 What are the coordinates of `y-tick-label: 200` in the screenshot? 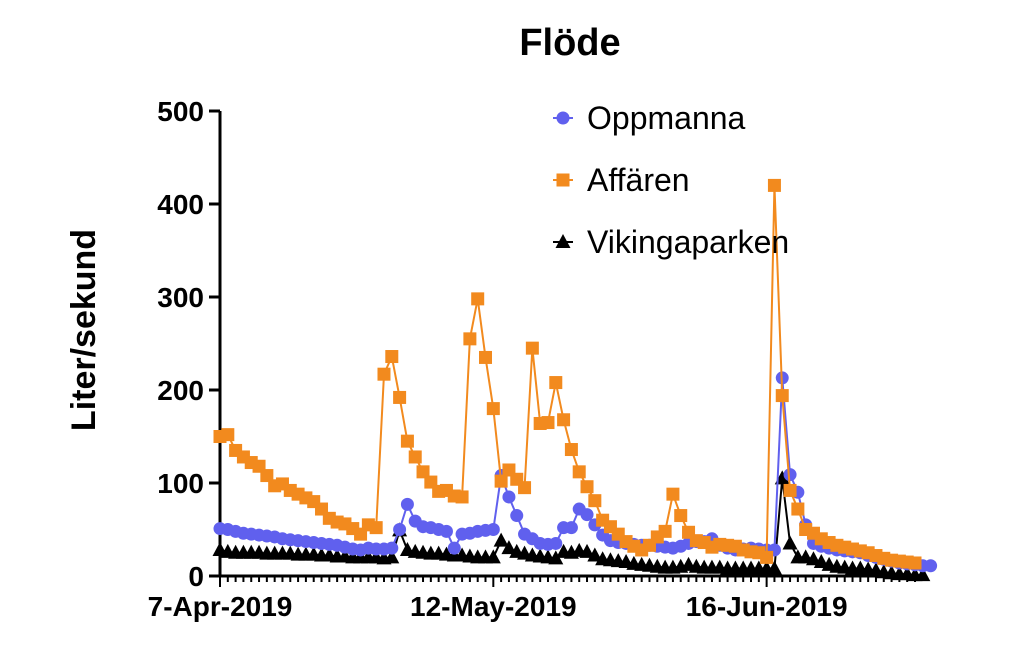 It's located at (180, 390).